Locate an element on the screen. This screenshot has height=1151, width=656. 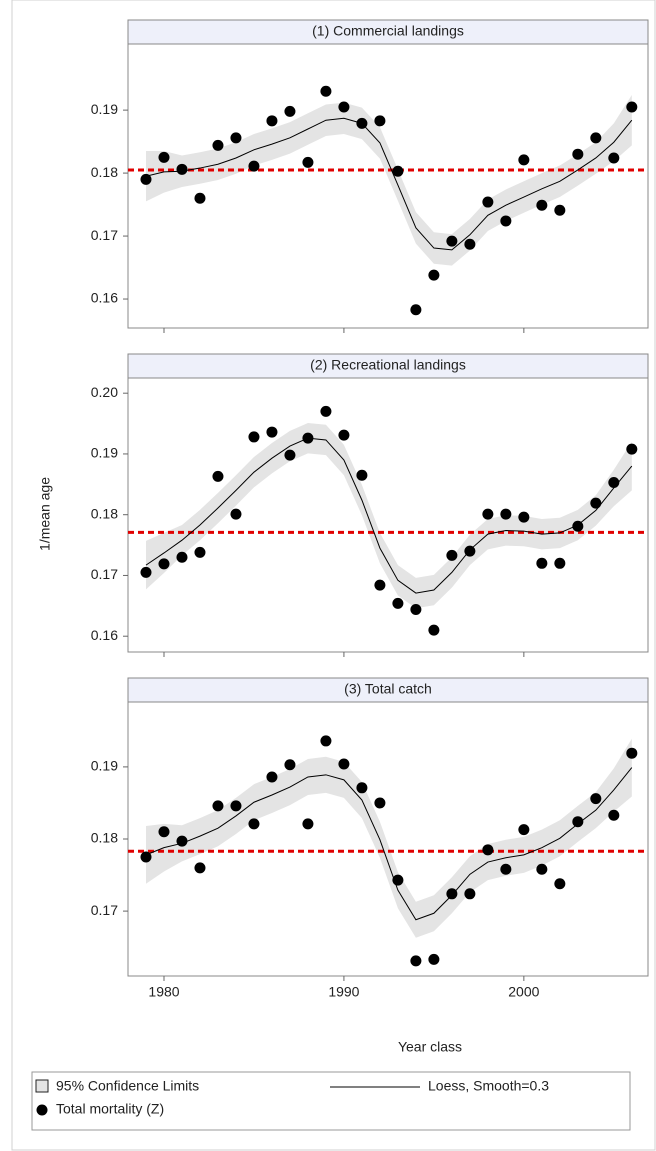
y-tick-label: 0.20 is located at coordinates (104, 392).